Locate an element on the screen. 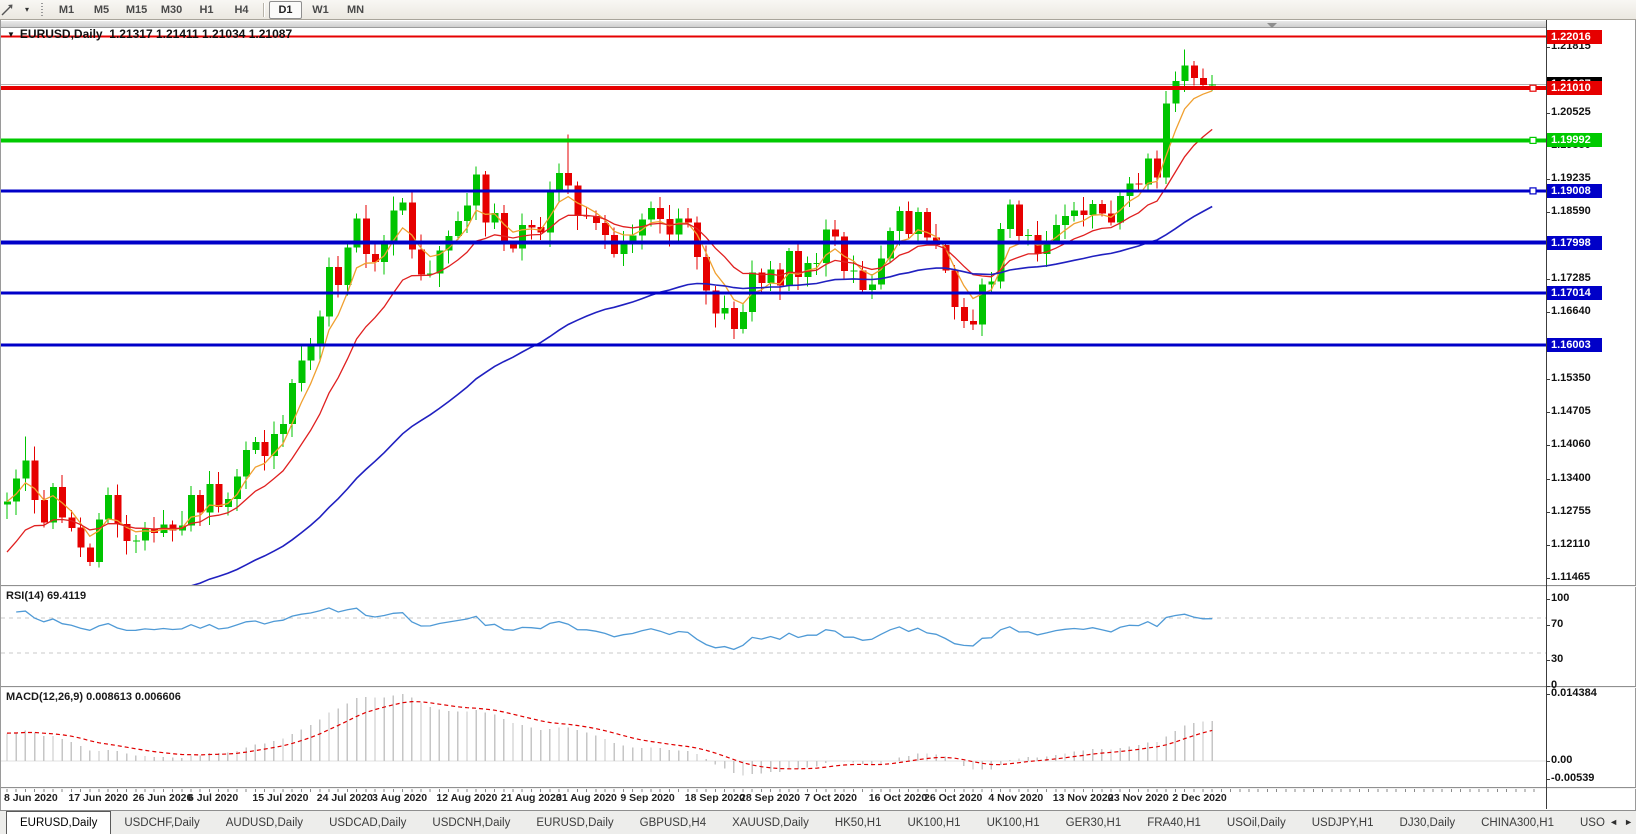 The height and width of the screenshot is (834, 1636). timeframe-button-m1: M1 is located at coordinates (66, 9).